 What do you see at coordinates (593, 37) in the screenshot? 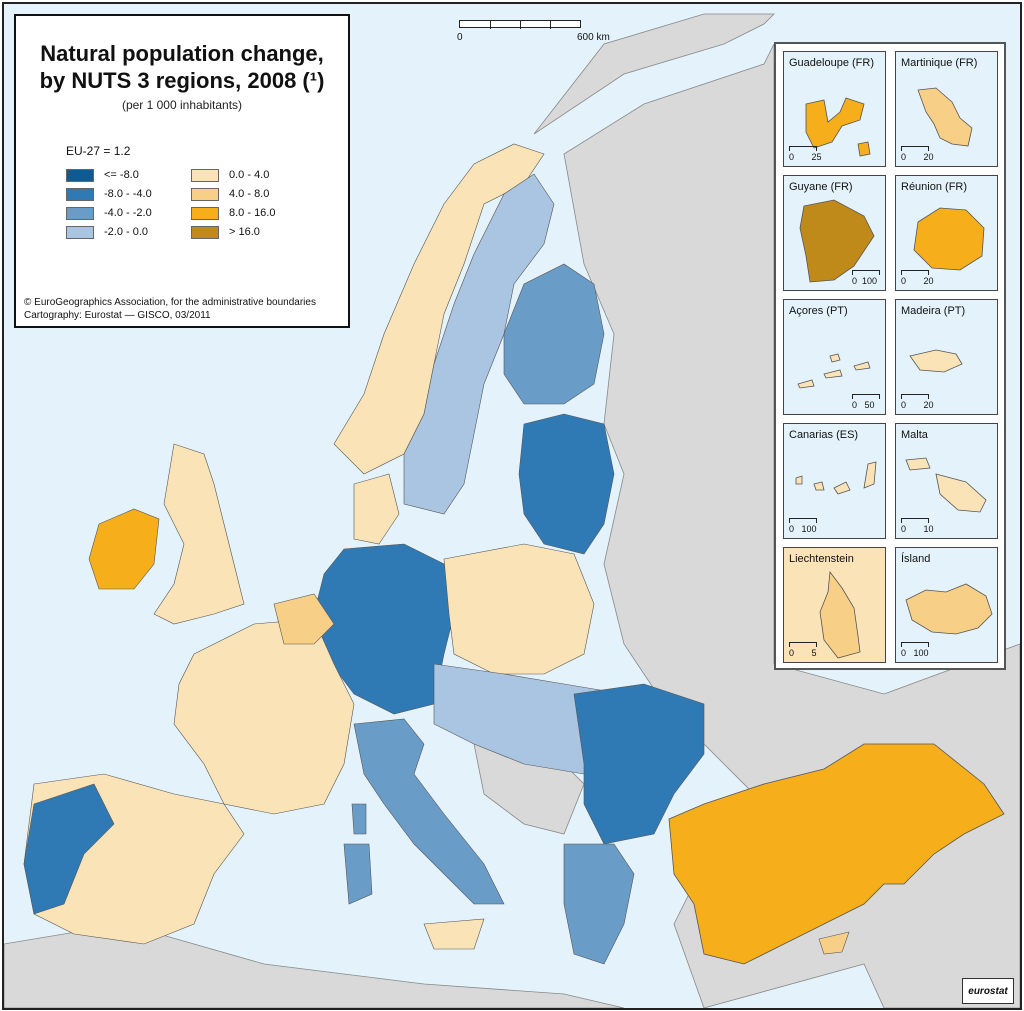
I see `scale-max-label: 600 km` at bounding box center [593, 37].